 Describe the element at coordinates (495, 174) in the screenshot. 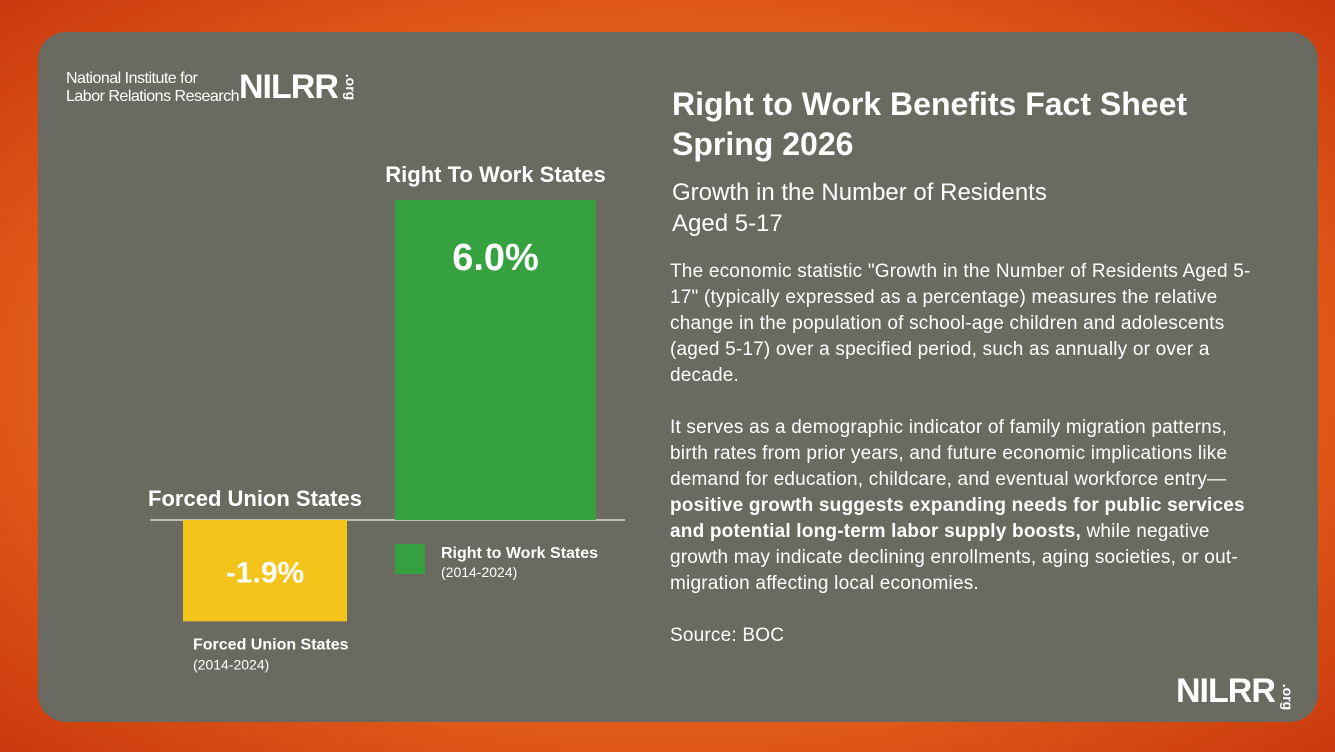

I see `category-label: Right To Work States` at that location.